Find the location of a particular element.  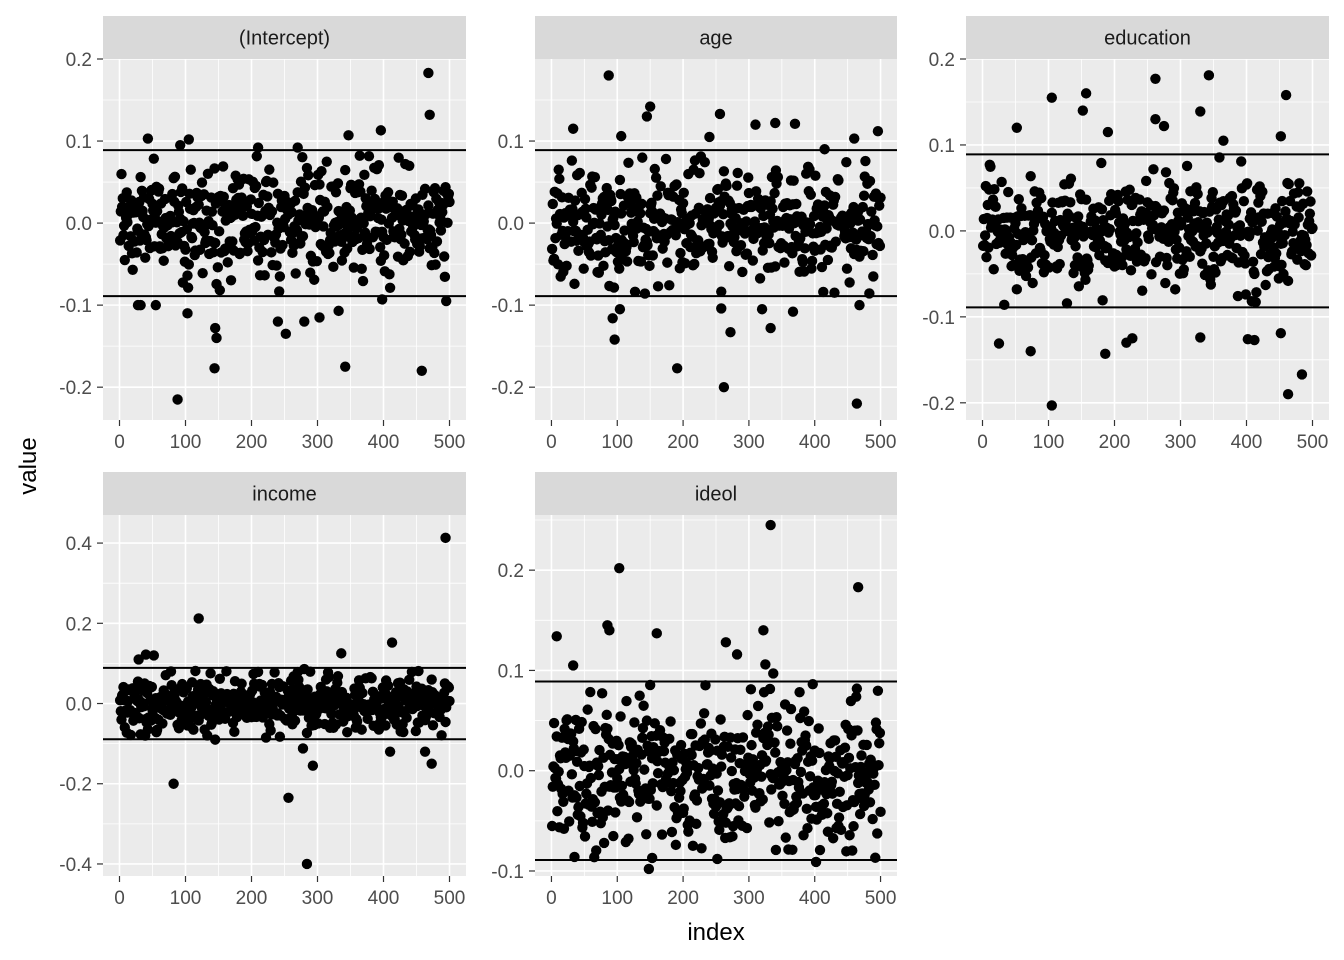

y-tick-label: 0.2 is located at coordinates (942, 60).